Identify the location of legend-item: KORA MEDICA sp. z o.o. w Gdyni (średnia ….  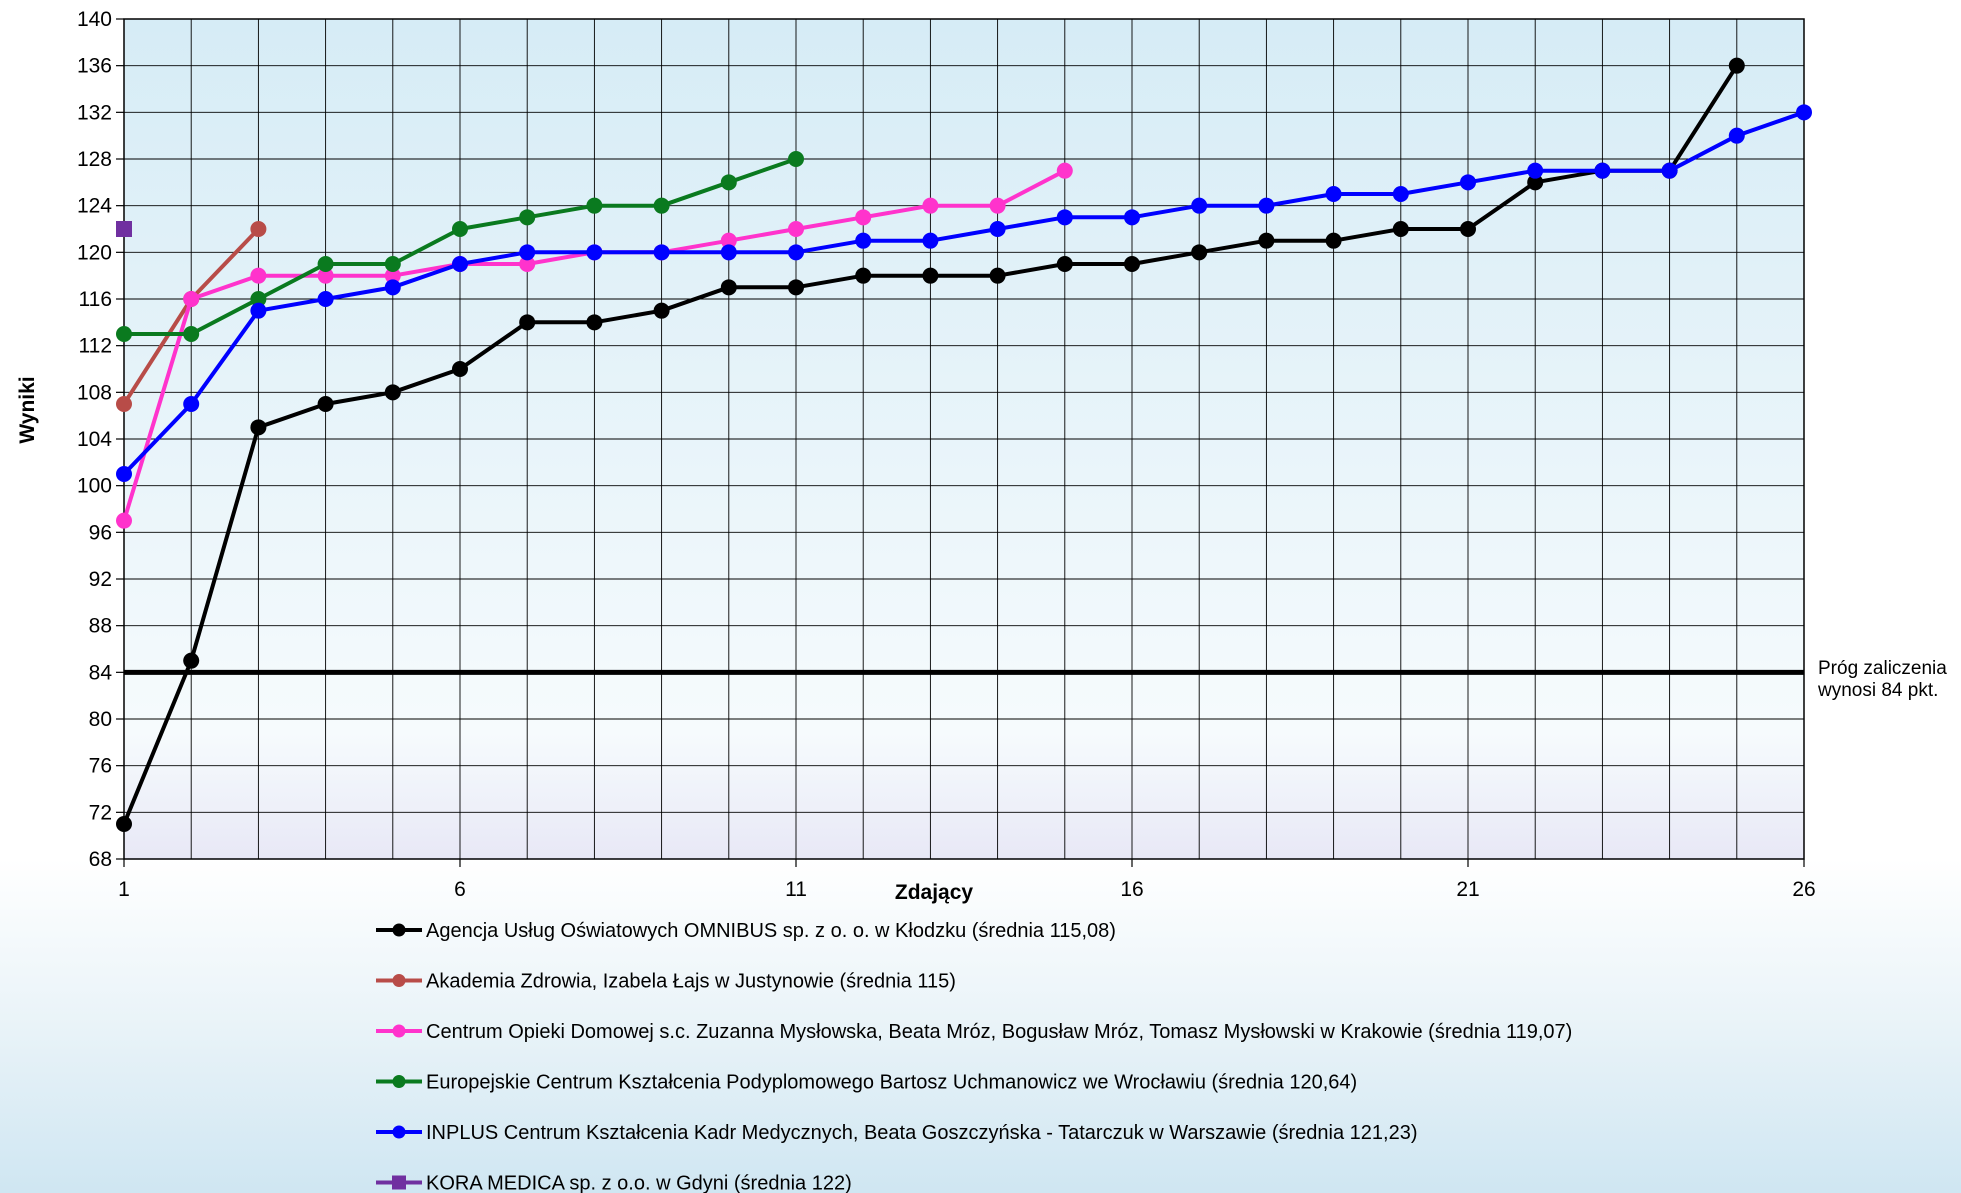
(614, 1183).